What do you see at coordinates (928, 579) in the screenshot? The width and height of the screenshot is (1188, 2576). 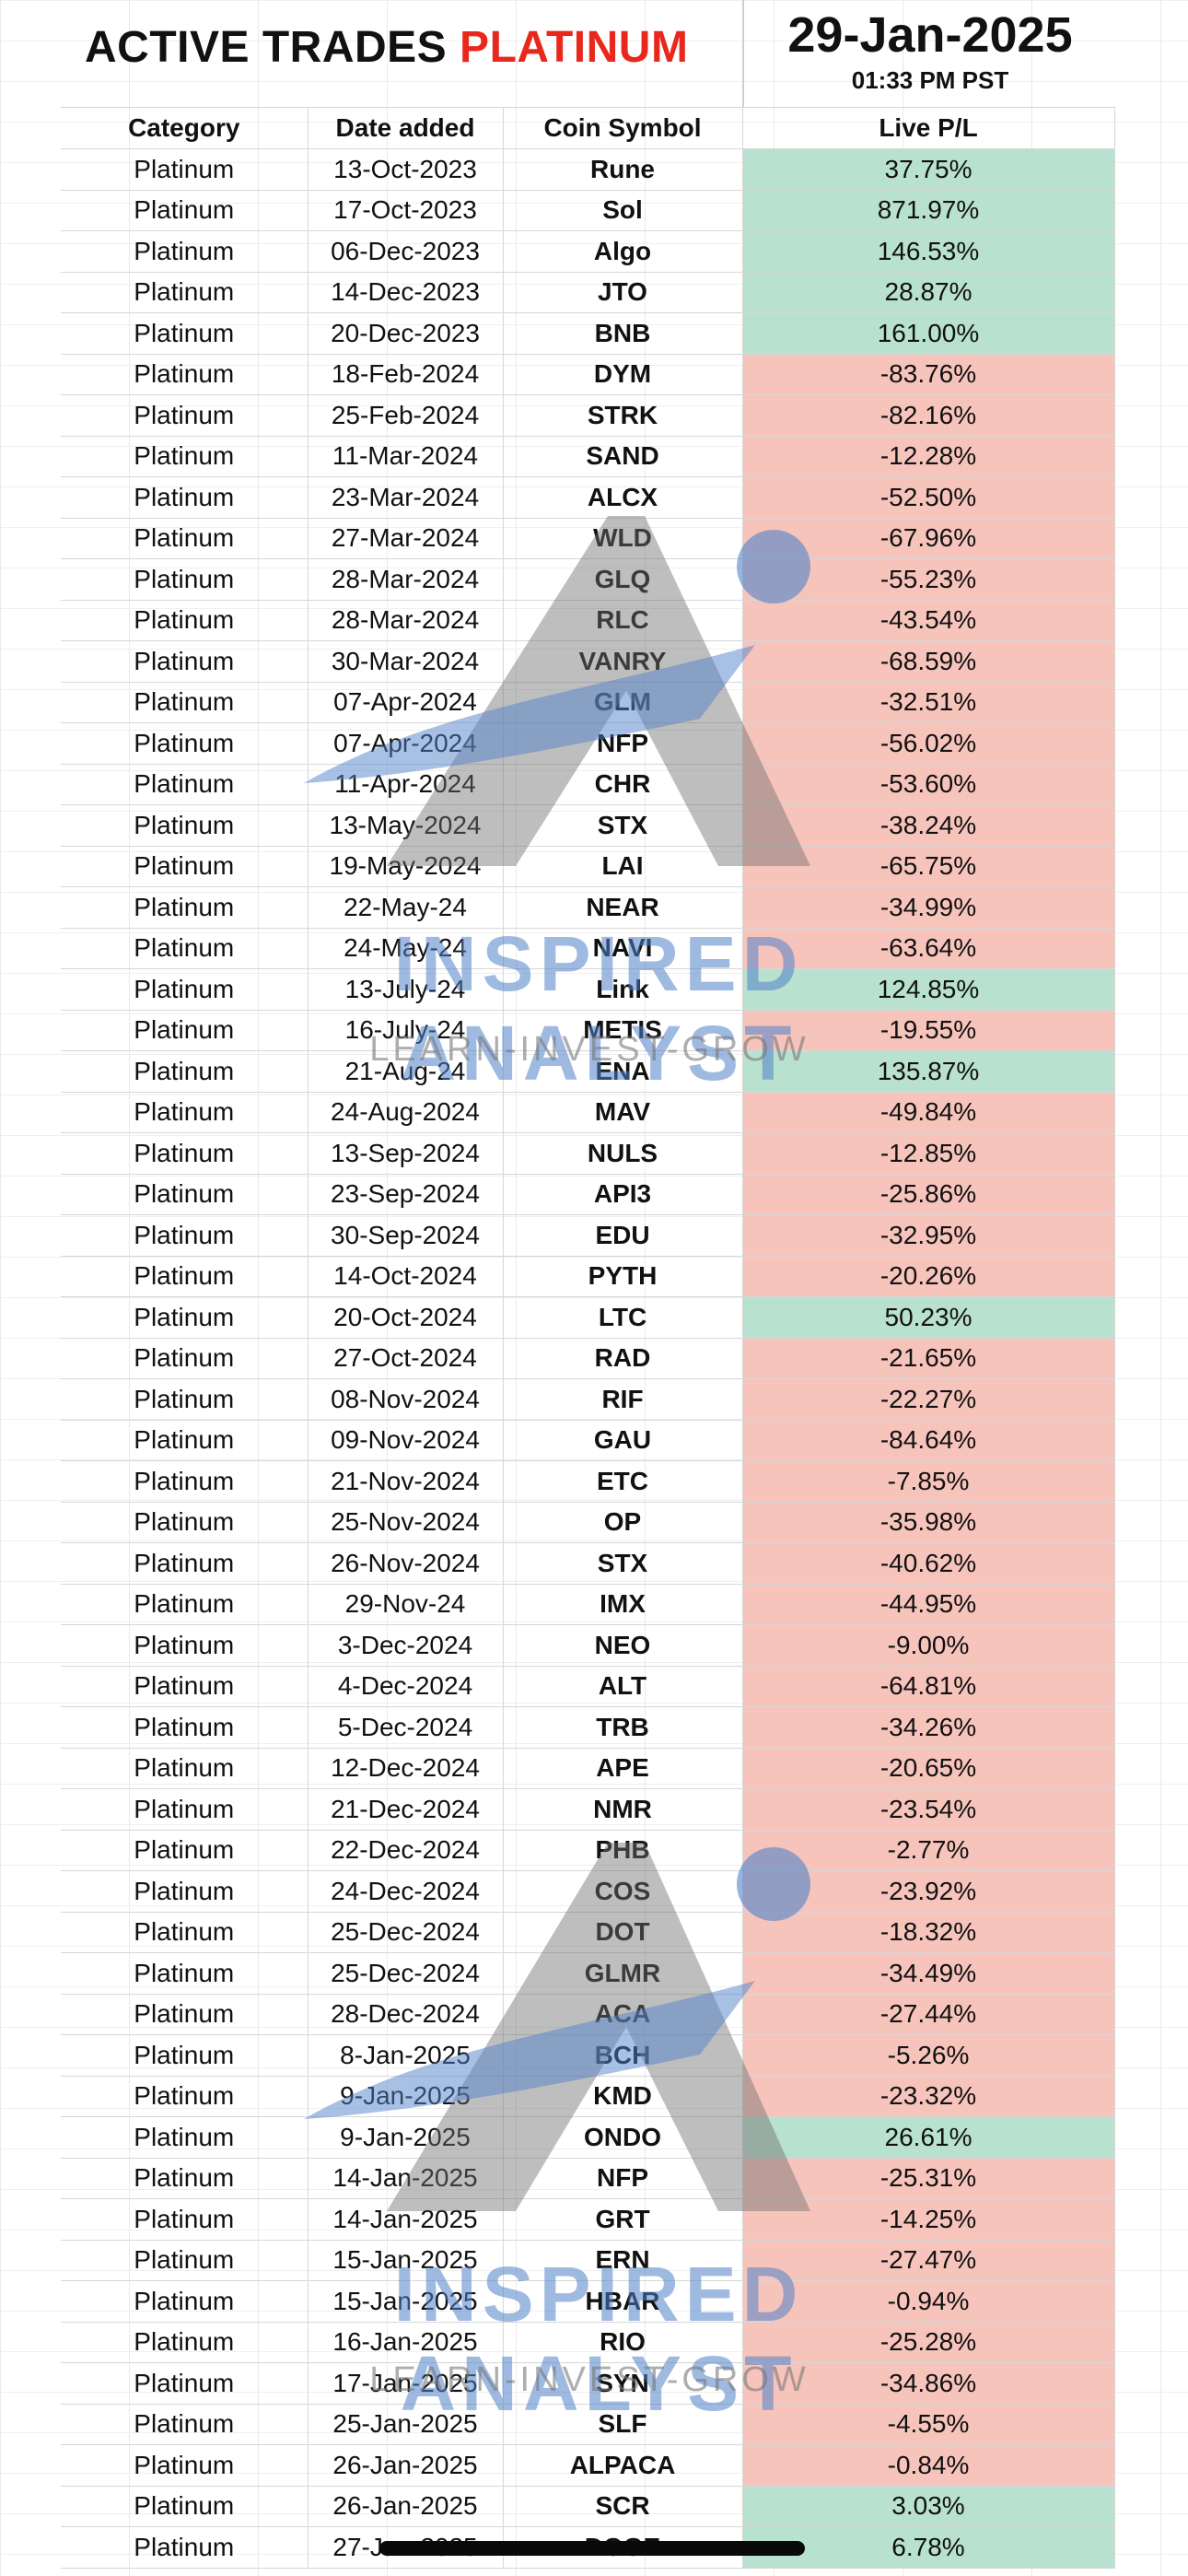 I see `cell-live-pl: -55.23%` at bounding box center [928, 579].